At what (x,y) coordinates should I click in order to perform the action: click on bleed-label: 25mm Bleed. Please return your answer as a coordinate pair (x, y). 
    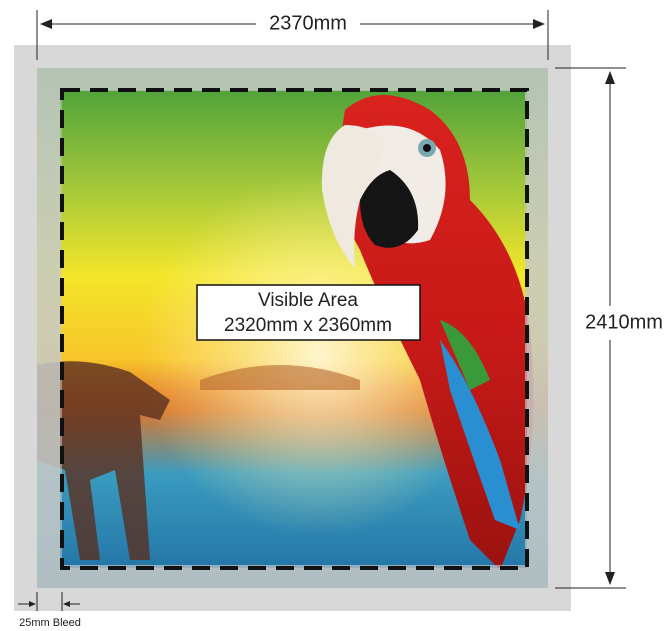
    Looking at the image, I should click on (50, 623).